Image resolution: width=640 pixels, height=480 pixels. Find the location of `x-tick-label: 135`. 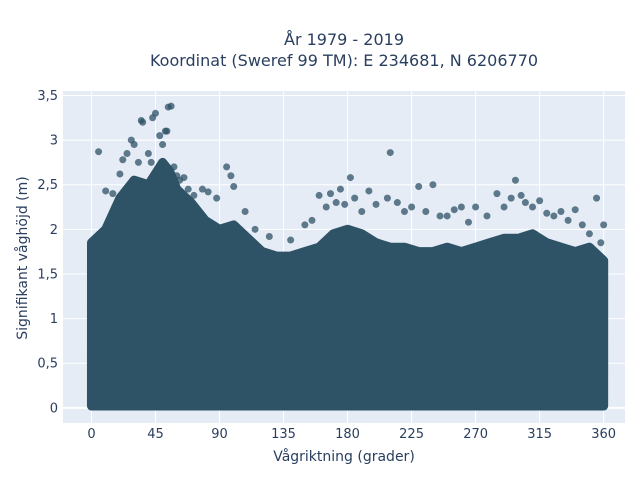

x-tick-label: 135 is located at coordinates (283, 434).